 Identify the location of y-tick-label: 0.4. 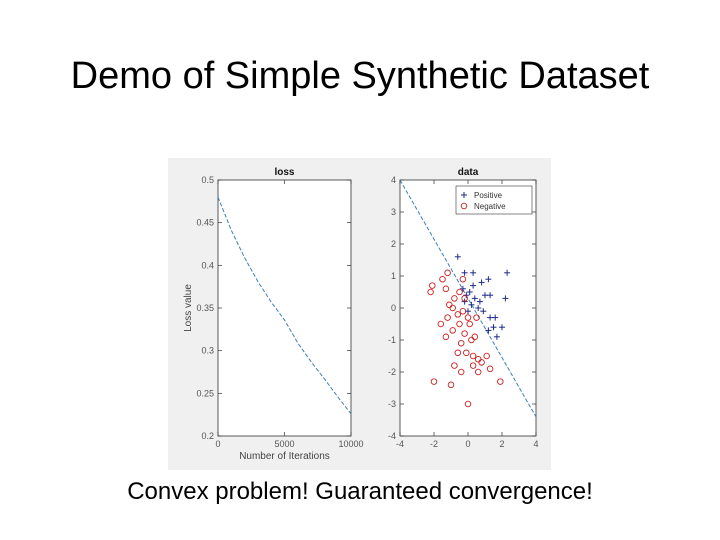
(207, 265).